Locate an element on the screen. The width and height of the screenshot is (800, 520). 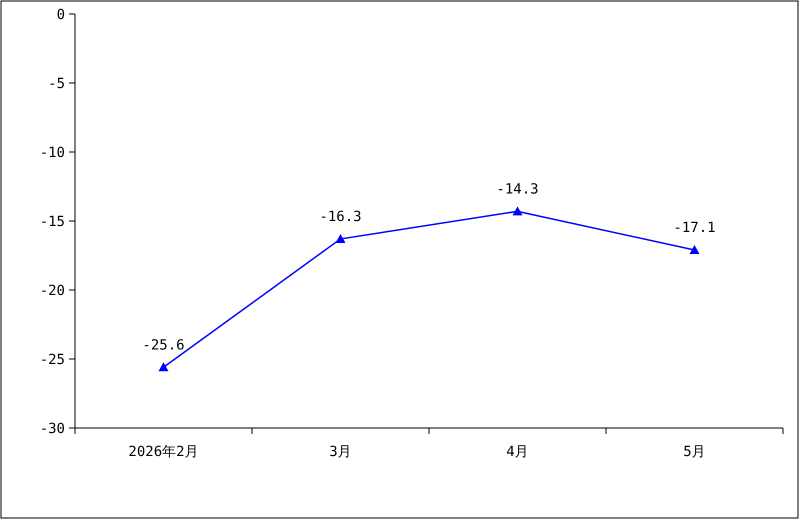
x-tick-label: 4月 is located at coordinates (517, 452).